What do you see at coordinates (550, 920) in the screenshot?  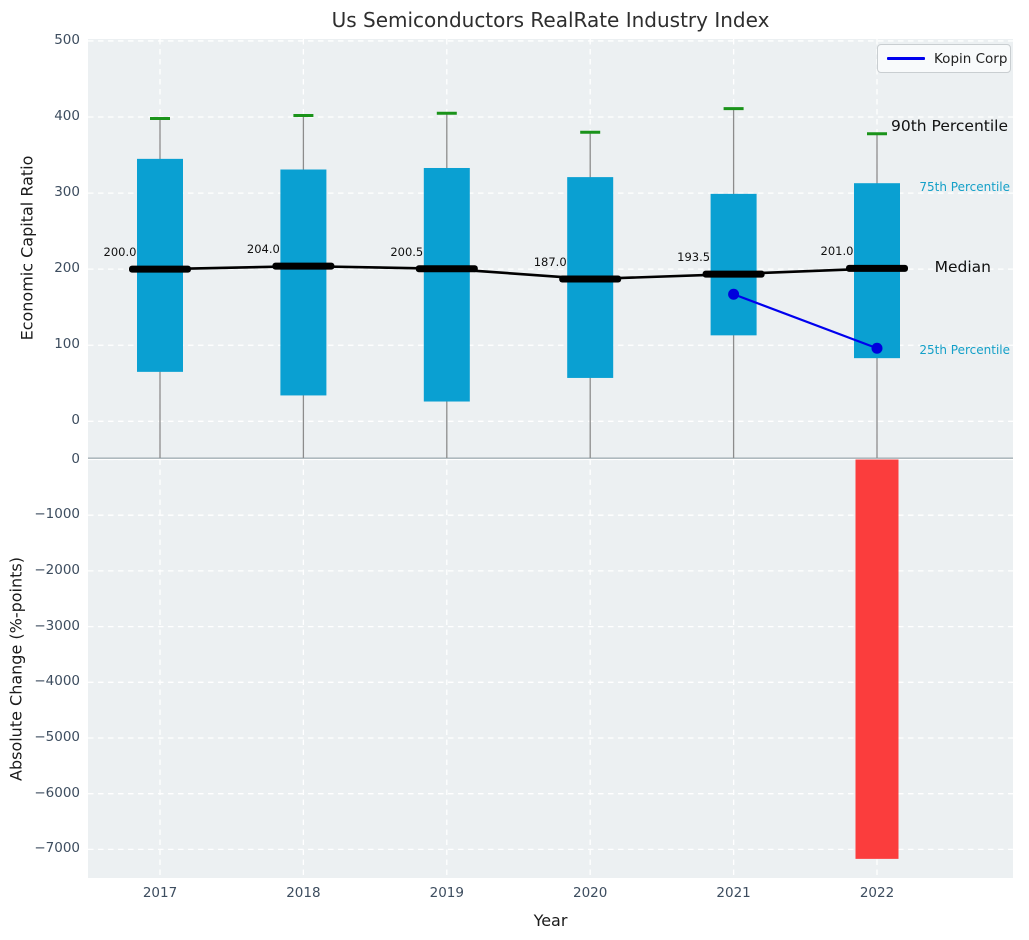 I see `x-axis-label: Year` at bounding box center [550, 920].